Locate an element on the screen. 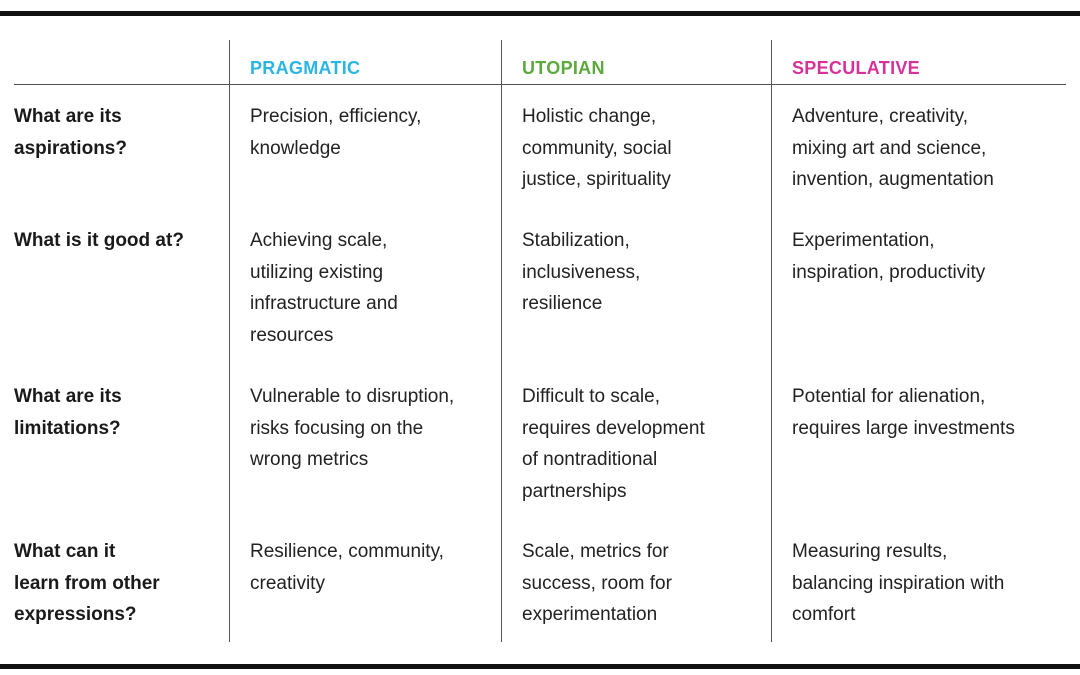 The image size is (1080, 675). cell-line: comfort is located at coordinates (824, 614).